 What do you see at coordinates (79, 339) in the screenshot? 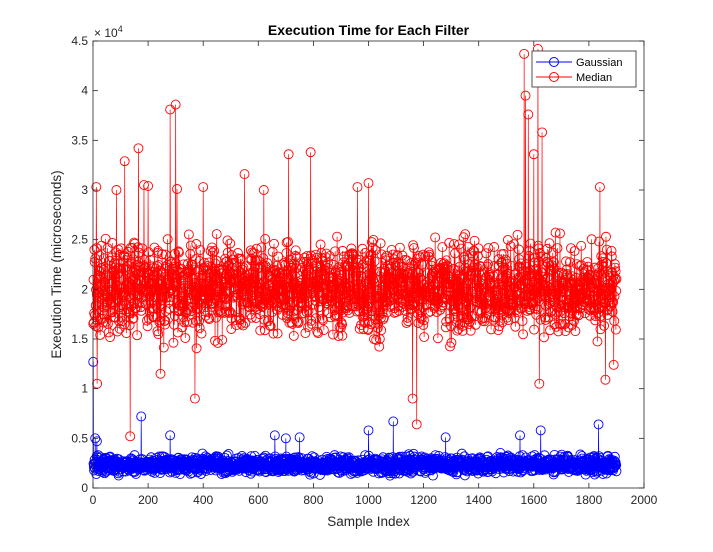
I see `y-tick-label: 1.5` at bounding box center [79, 339].